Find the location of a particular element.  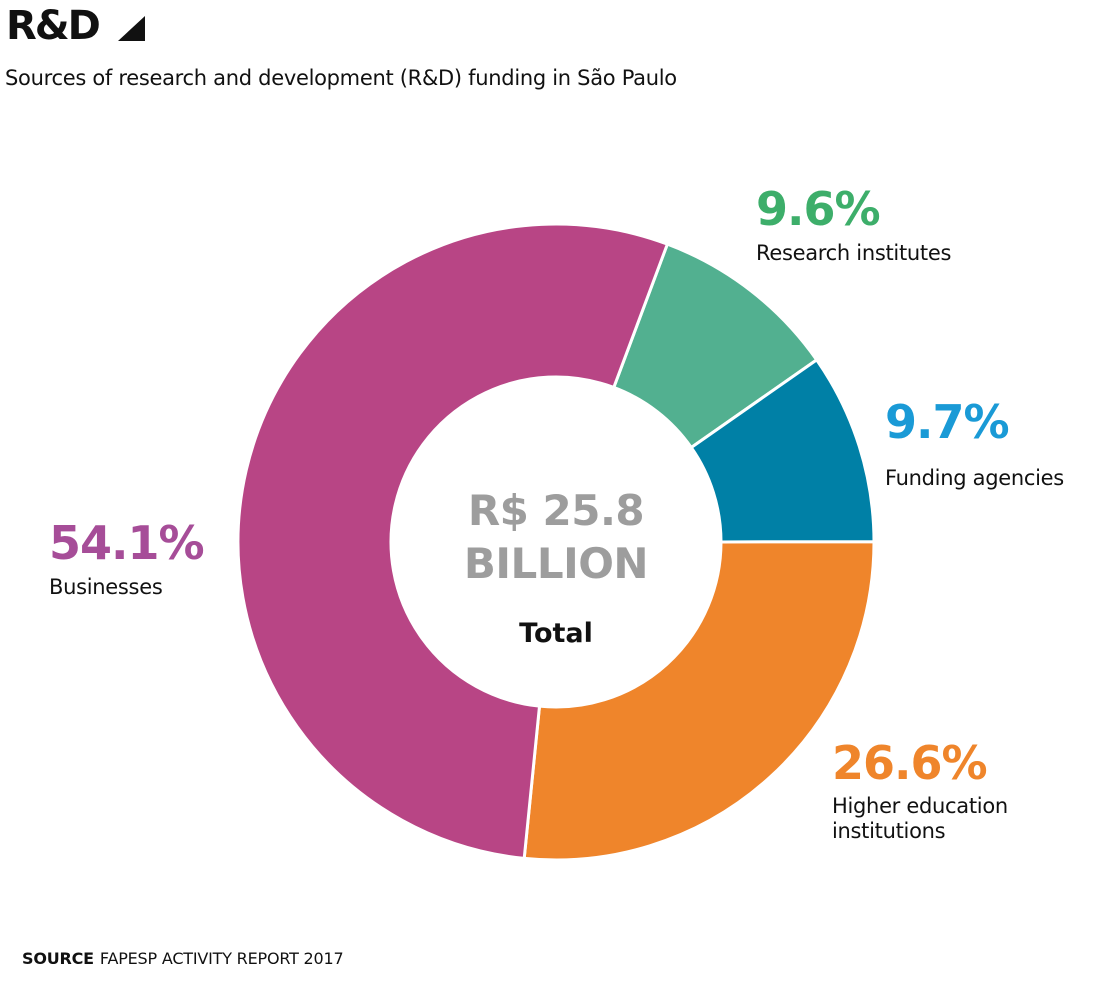

chart-title: R&D is located at coordinates (53, 26).